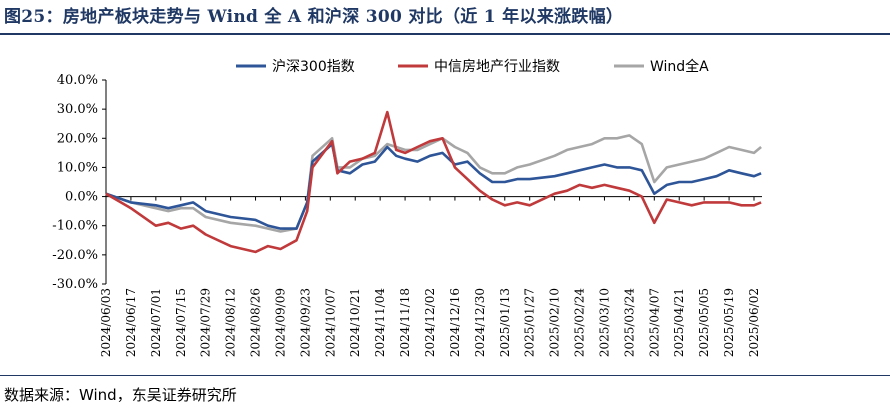 The width and height of the screenshot is (890, 413). What do you see at coordinates (280, 322) in the screenshot?
I see `x-tick-label: 2024/09/09` at bounding box center [280, 322].